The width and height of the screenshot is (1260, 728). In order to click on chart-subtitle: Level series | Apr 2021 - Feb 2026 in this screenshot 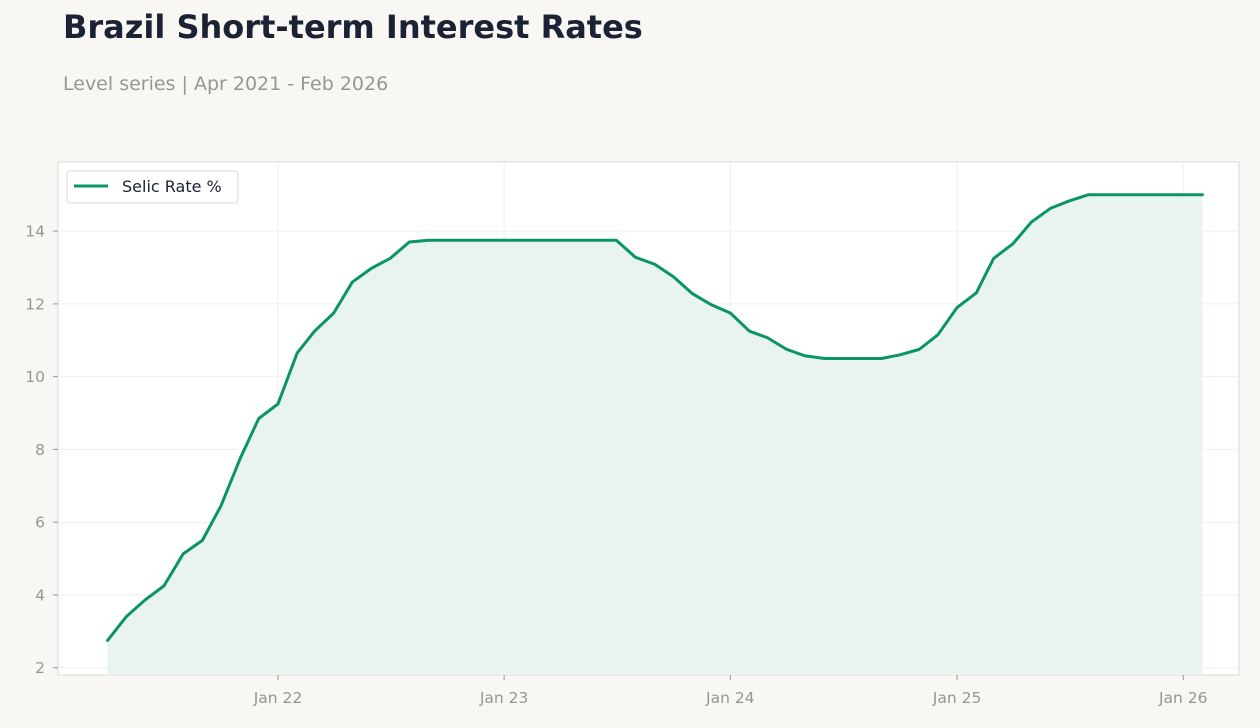, I will do `click(226, 84)`.